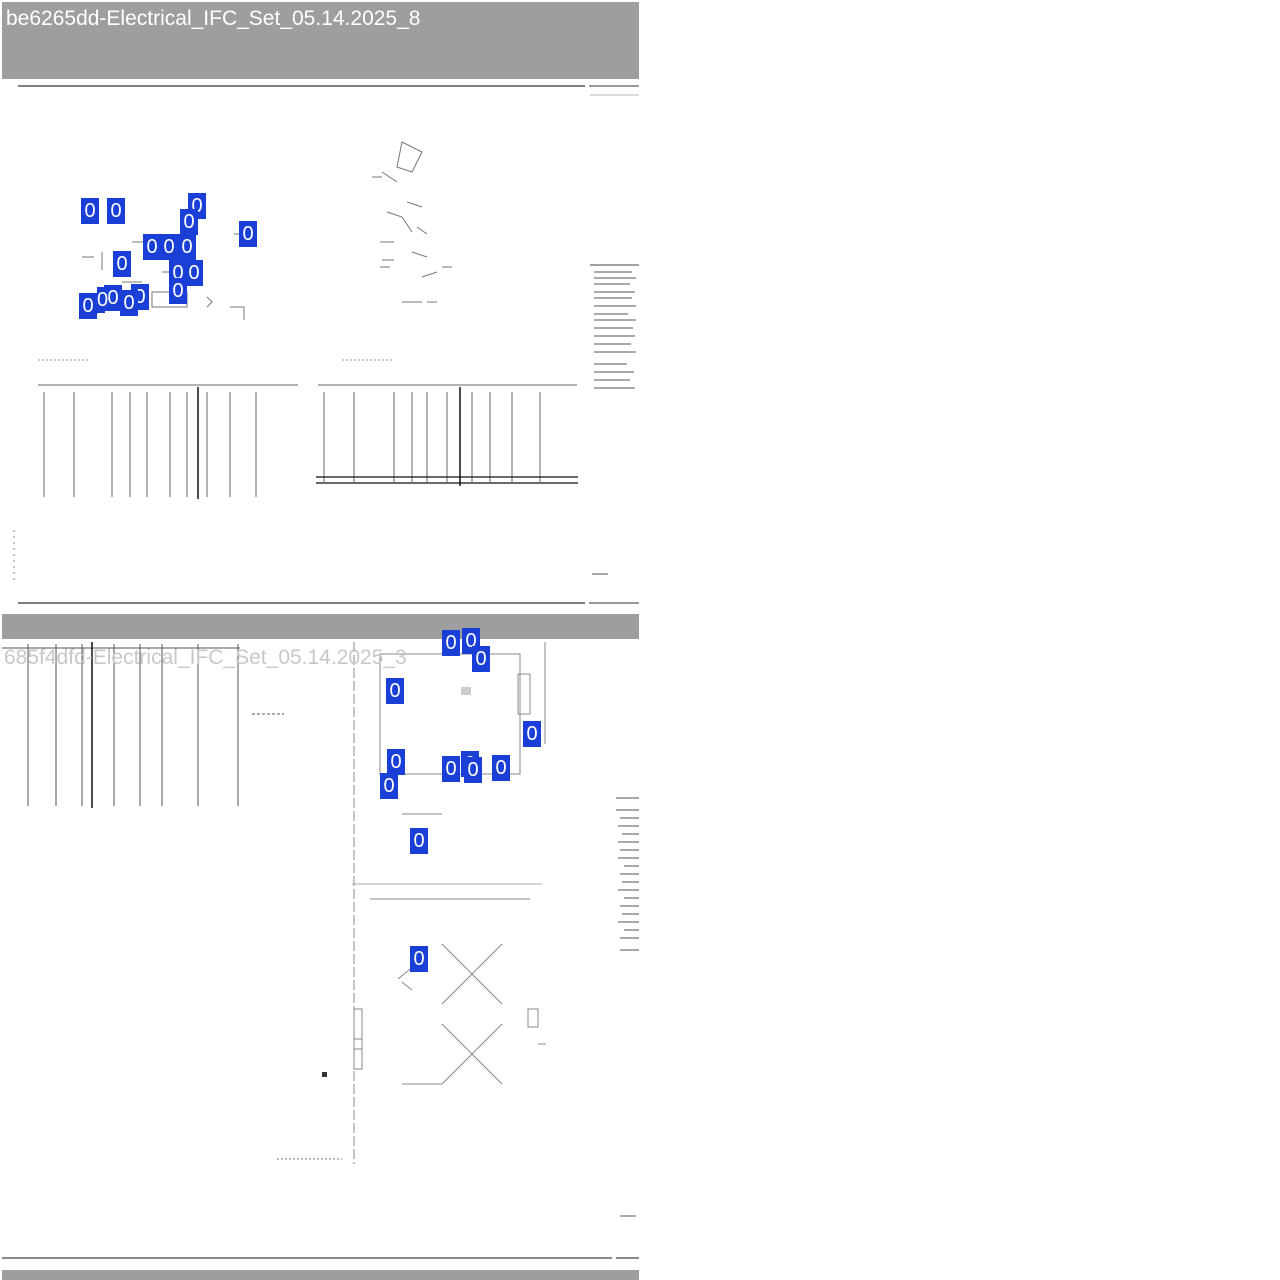 This screenshot has width=1280, height=1280. I want to click on sheet-title-bar: be6265dd-Electrical_IFC_Set_05.14.2025_8, so click(320, 40).